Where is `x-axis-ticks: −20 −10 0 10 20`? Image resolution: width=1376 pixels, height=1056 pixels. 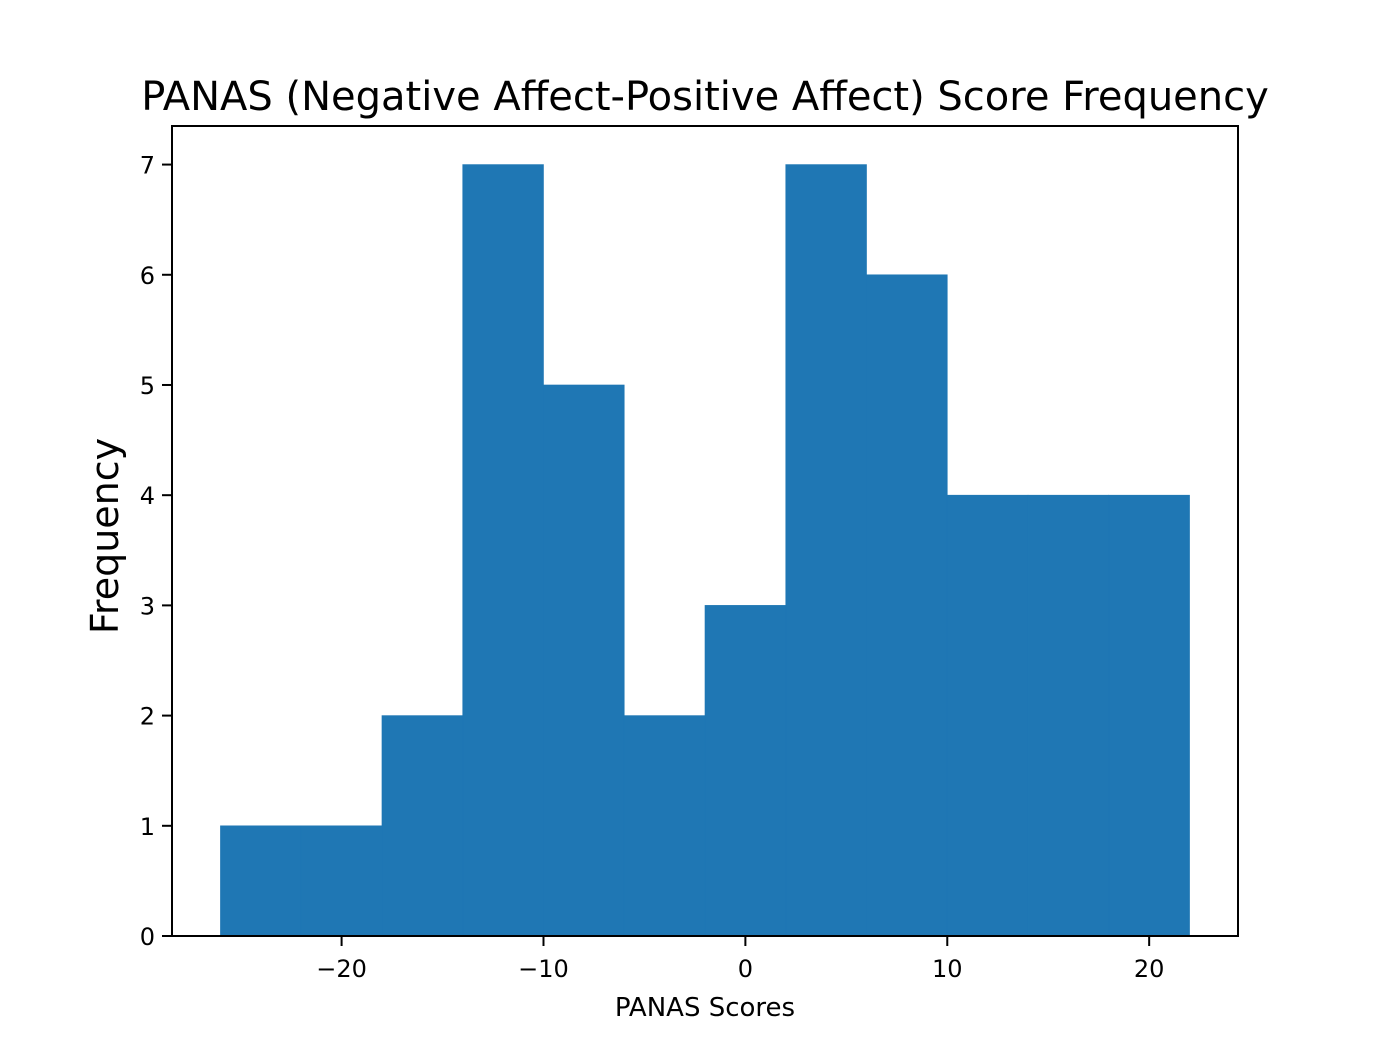
x-axis-ticks: −20 −10 0 10 20 is located at coordinates (740, 959).